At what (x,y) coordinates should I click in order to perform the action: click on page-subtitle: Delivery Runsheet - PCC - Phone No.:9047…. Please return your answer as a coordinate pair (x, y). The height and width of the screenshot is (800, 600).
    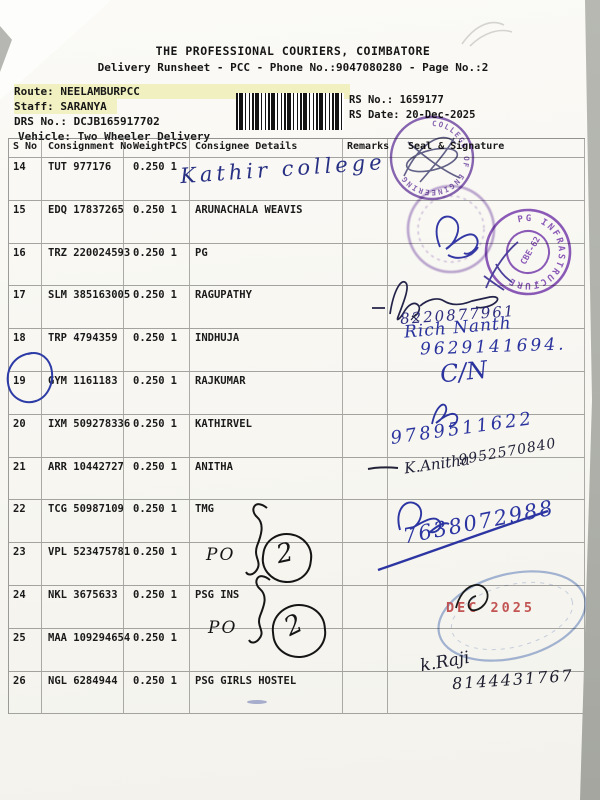
    Looking at the image, I should click on (293, 67).